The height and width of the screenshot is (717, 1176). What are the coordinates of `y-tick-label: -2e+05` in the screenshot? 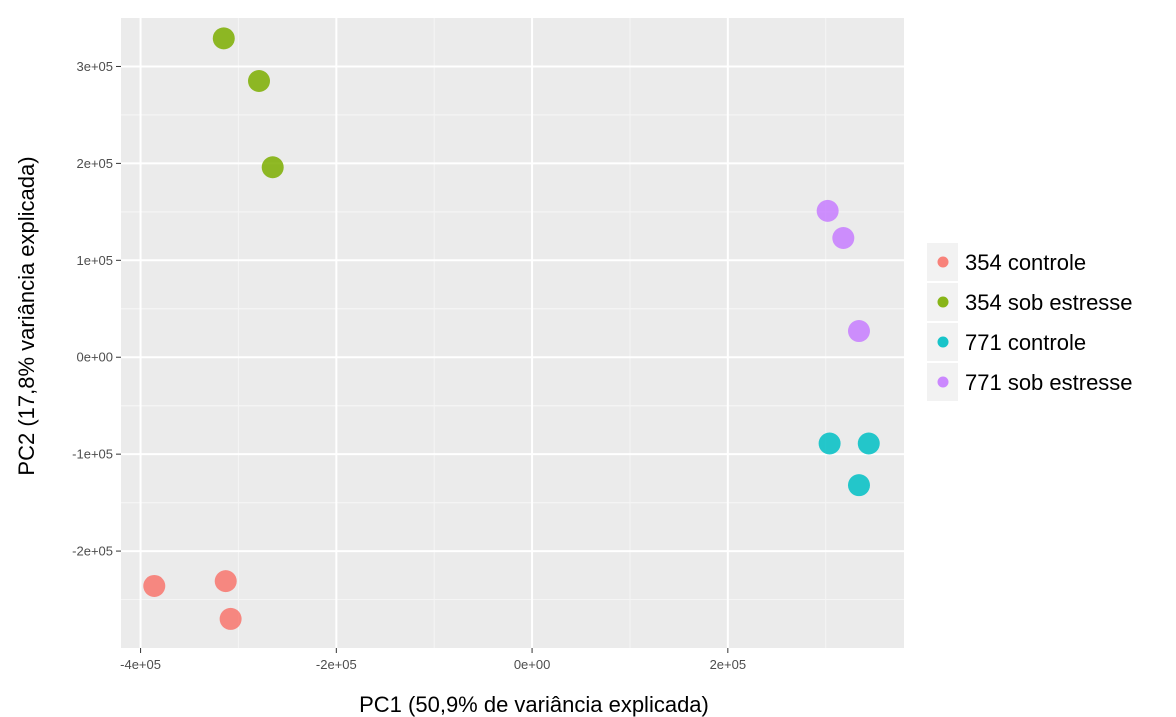 It's located at (92, 551).